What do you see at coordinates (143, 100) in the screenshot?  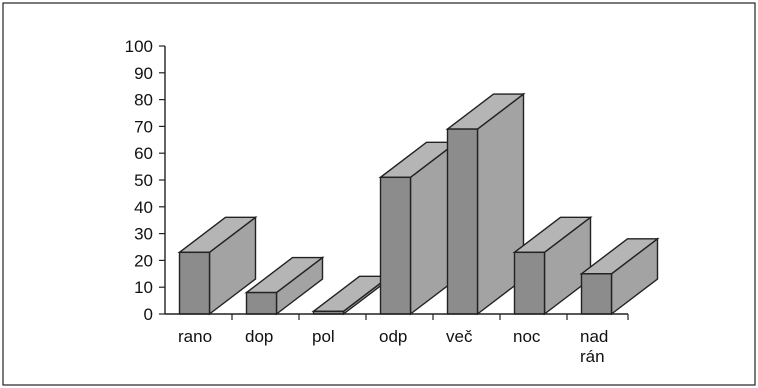 I see `y-tick-label: 80` at bounding box center [143, 100].